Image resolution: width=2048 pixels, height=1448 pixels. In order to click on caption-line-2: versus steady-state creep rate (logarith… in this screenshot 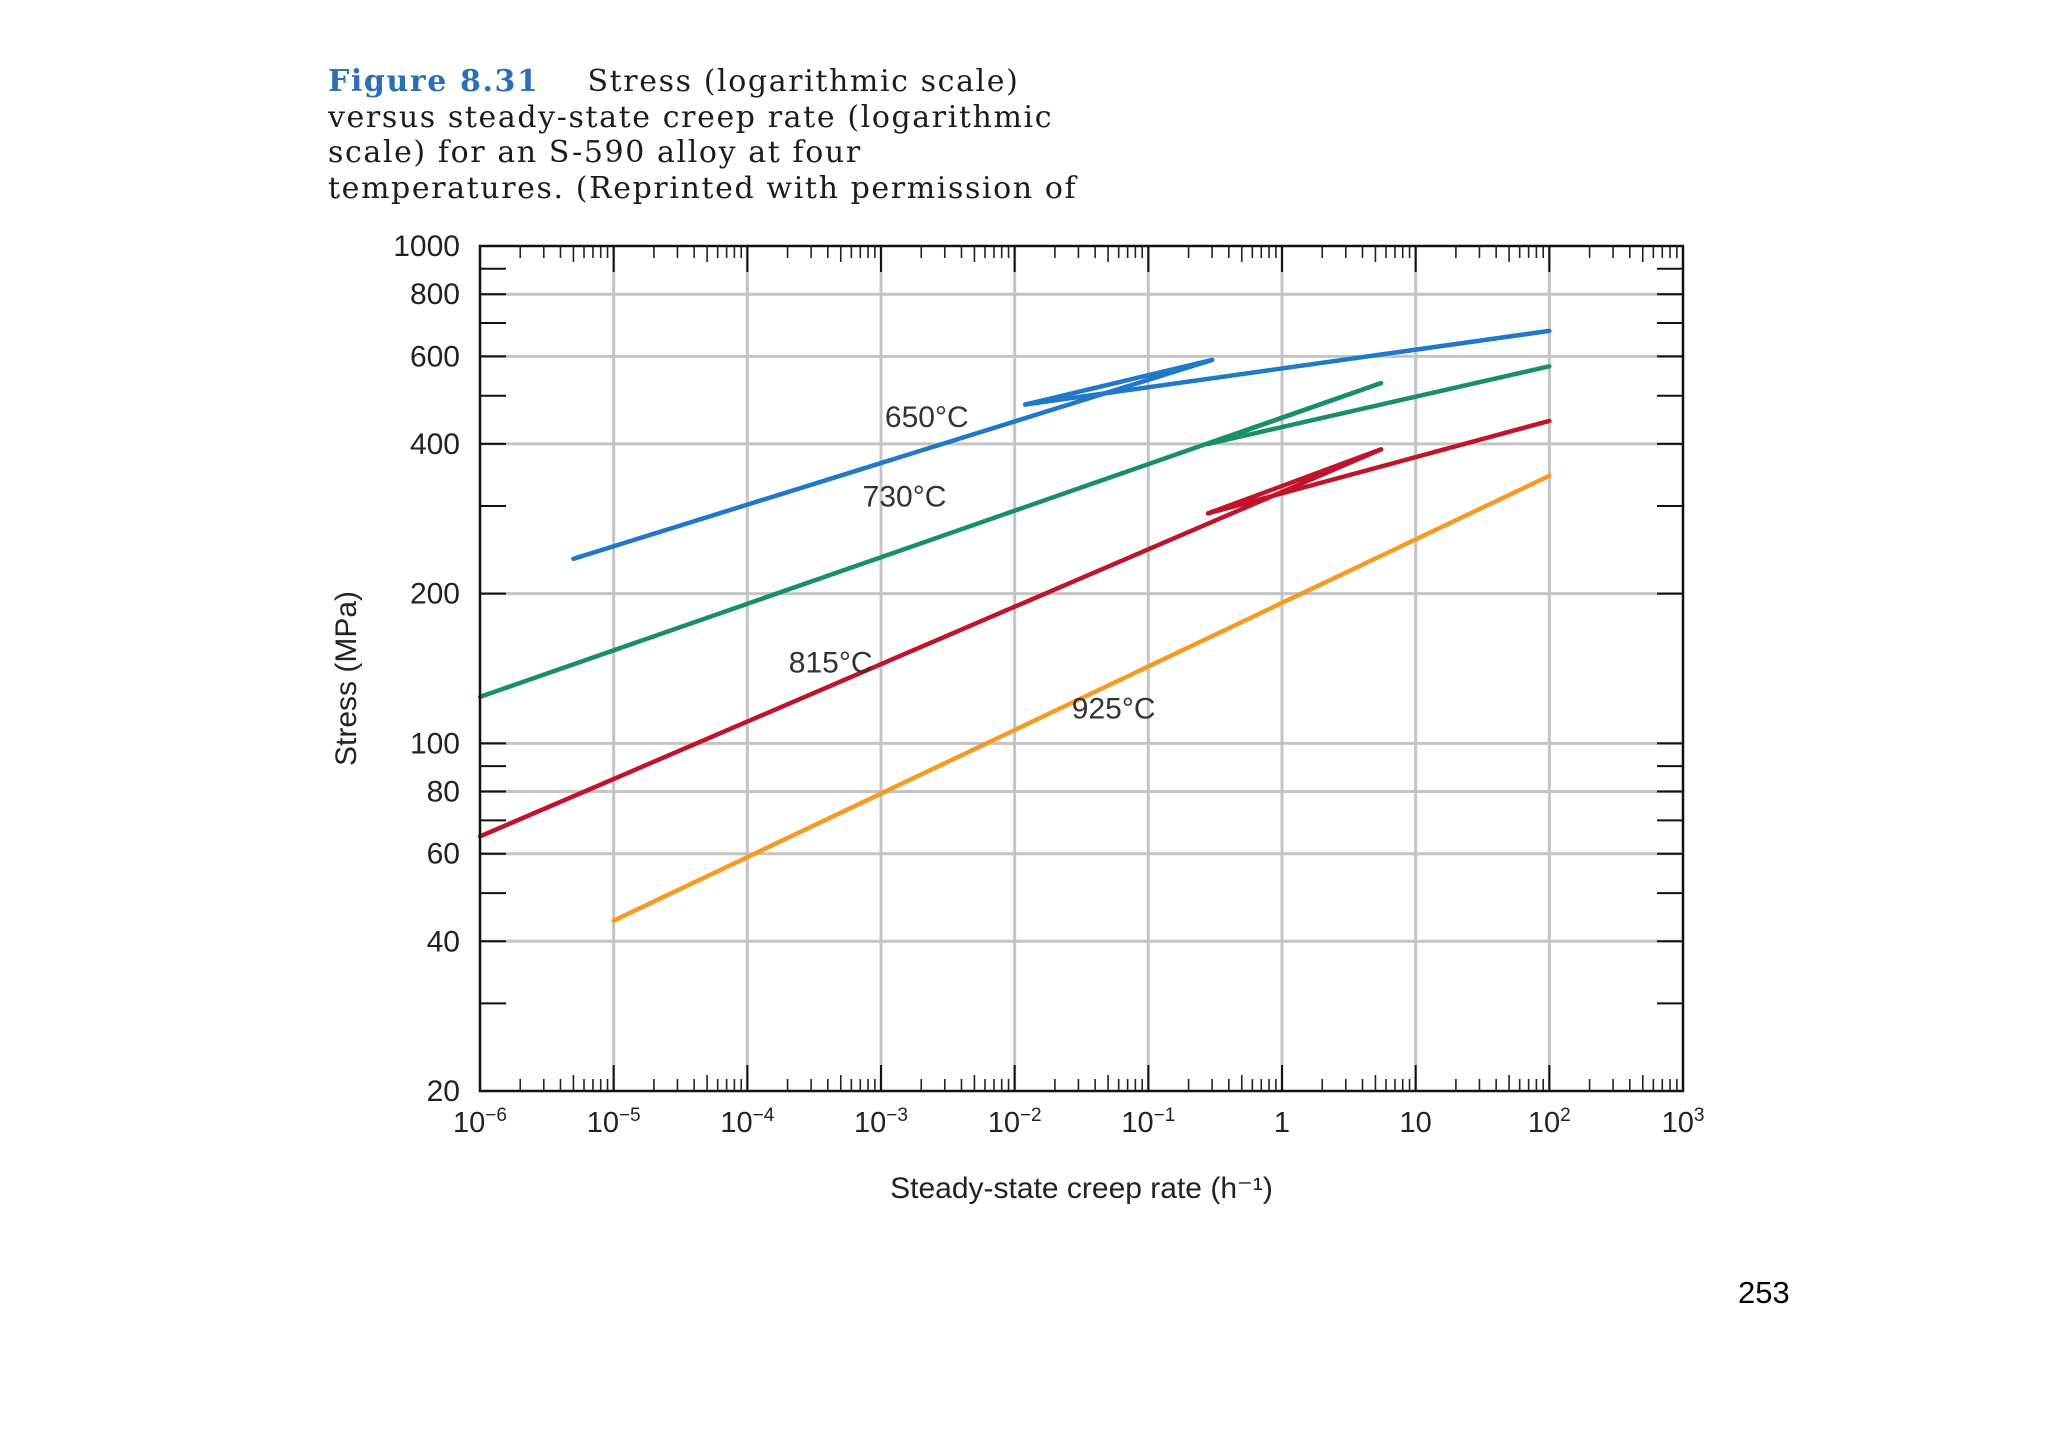, I will do `click(691, 117)`.